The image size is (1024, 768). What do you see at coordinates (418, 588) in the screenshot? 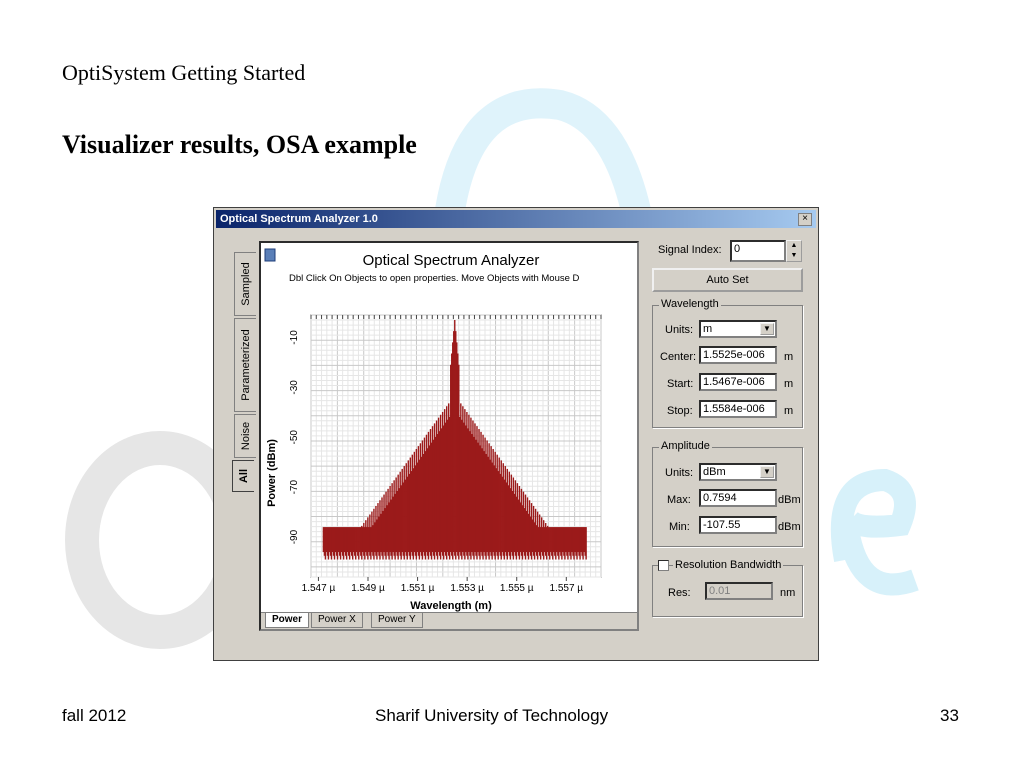
I see `x-tick-label: 1.551 µ` at bounding box center [418, 588].